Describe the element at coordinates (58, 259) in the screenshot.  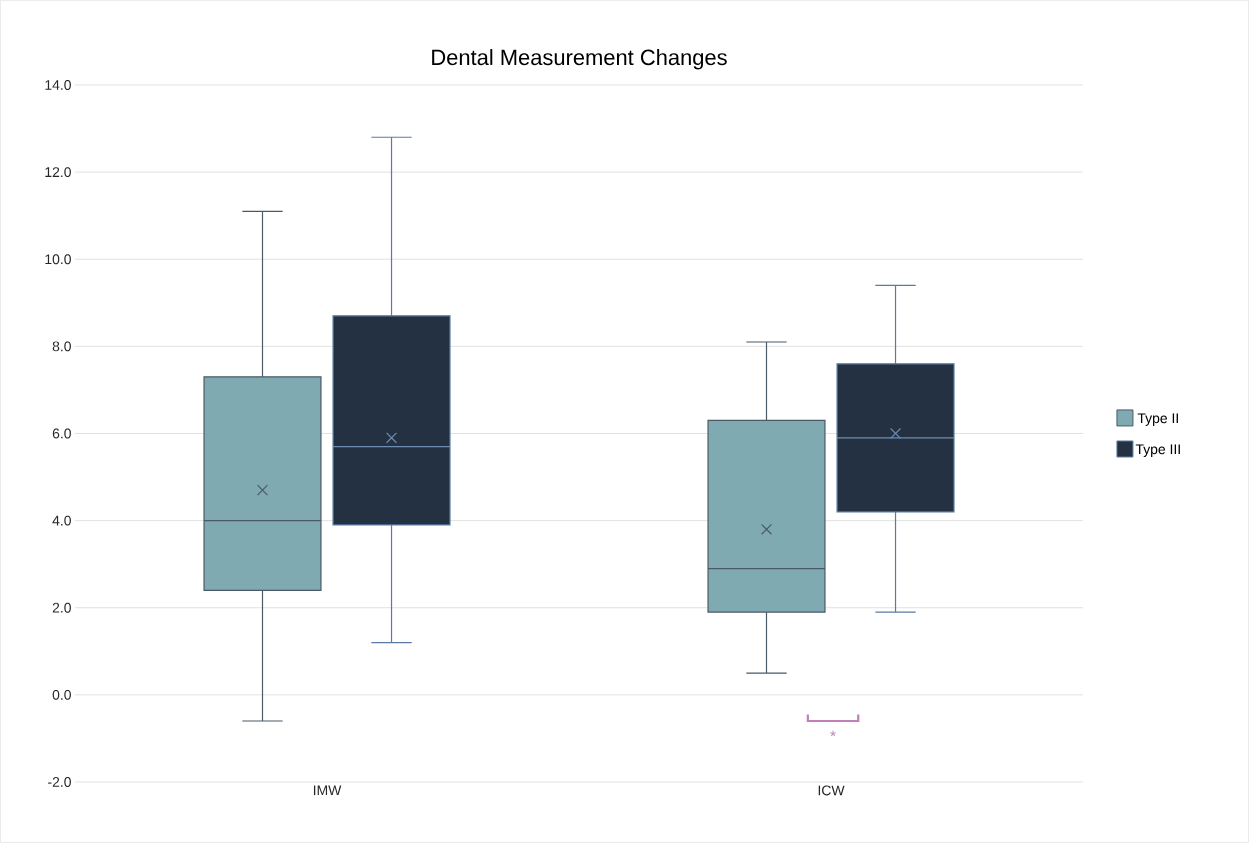
I see `y-tick-label: 10.0` at that location.